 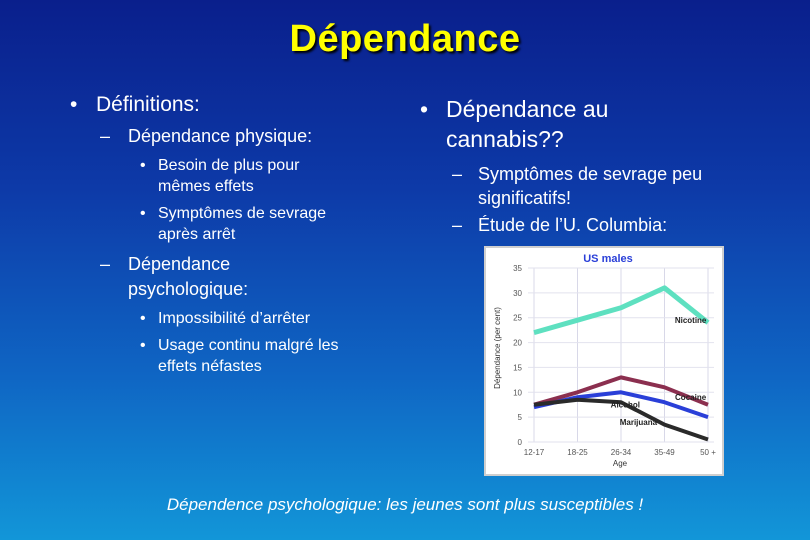 I want to click on y-tick-label: 10, so click(x=517, y=392).